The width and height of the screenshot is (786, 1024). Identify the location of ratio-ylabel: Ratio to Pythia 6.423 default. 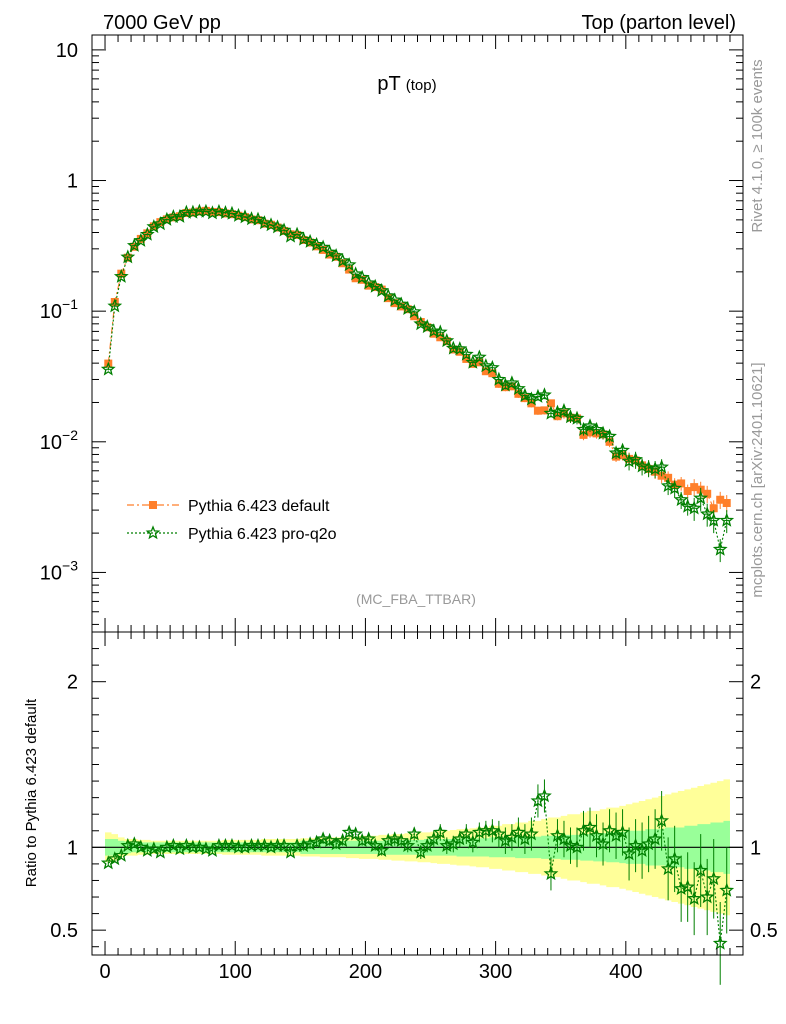
(31, 792).